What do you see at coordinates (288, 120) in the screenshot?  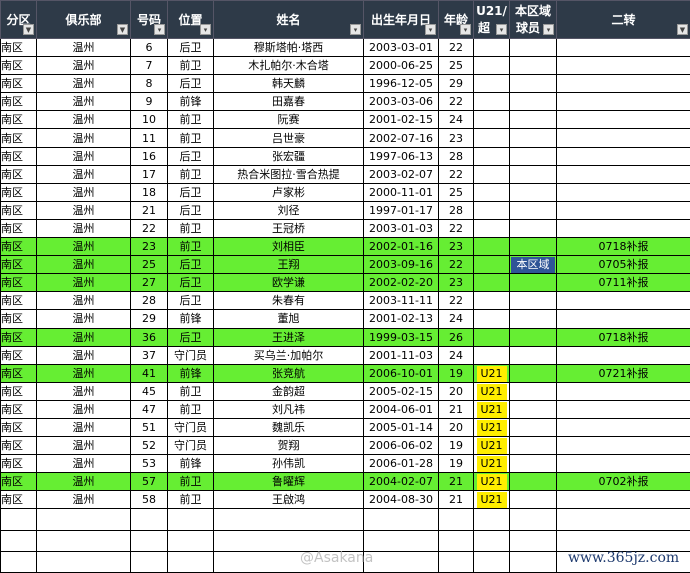 I see `cell-name: 阮赛` at bounding box center [288, 120].